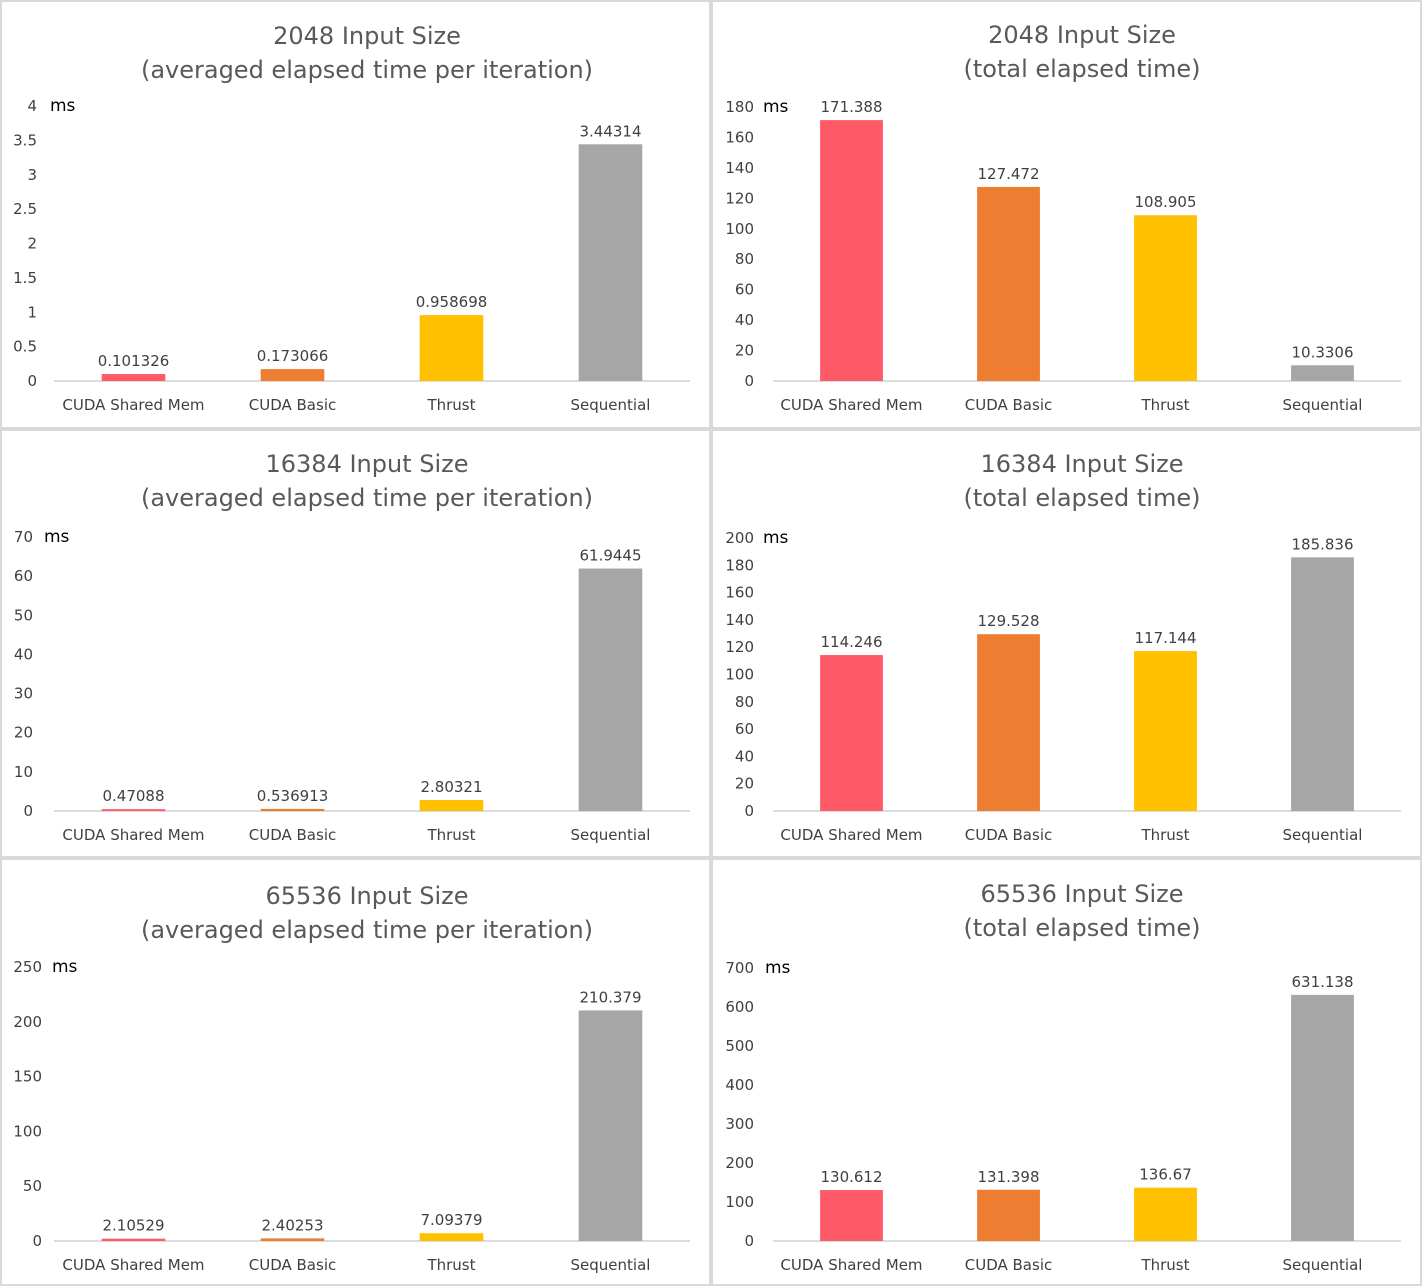  I want to click on y-tick-label: 4, so click(32, 106).